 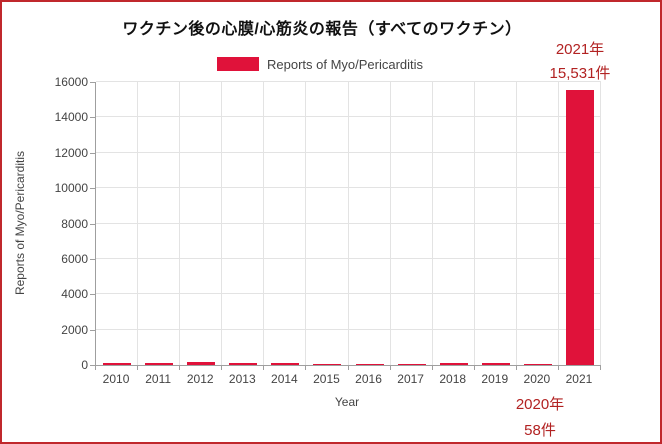 What do you see at coordinates (71, 152) in the screenshot?
I see `y-tick-label: 12000` at bounding box center [71, 152].